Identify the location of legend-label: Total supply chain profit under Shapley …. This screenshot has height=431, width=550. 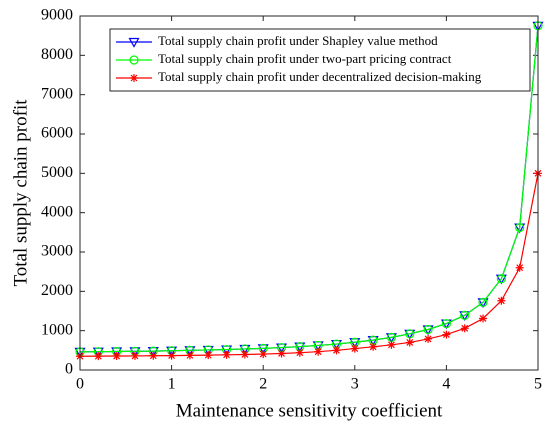
(298, 40).